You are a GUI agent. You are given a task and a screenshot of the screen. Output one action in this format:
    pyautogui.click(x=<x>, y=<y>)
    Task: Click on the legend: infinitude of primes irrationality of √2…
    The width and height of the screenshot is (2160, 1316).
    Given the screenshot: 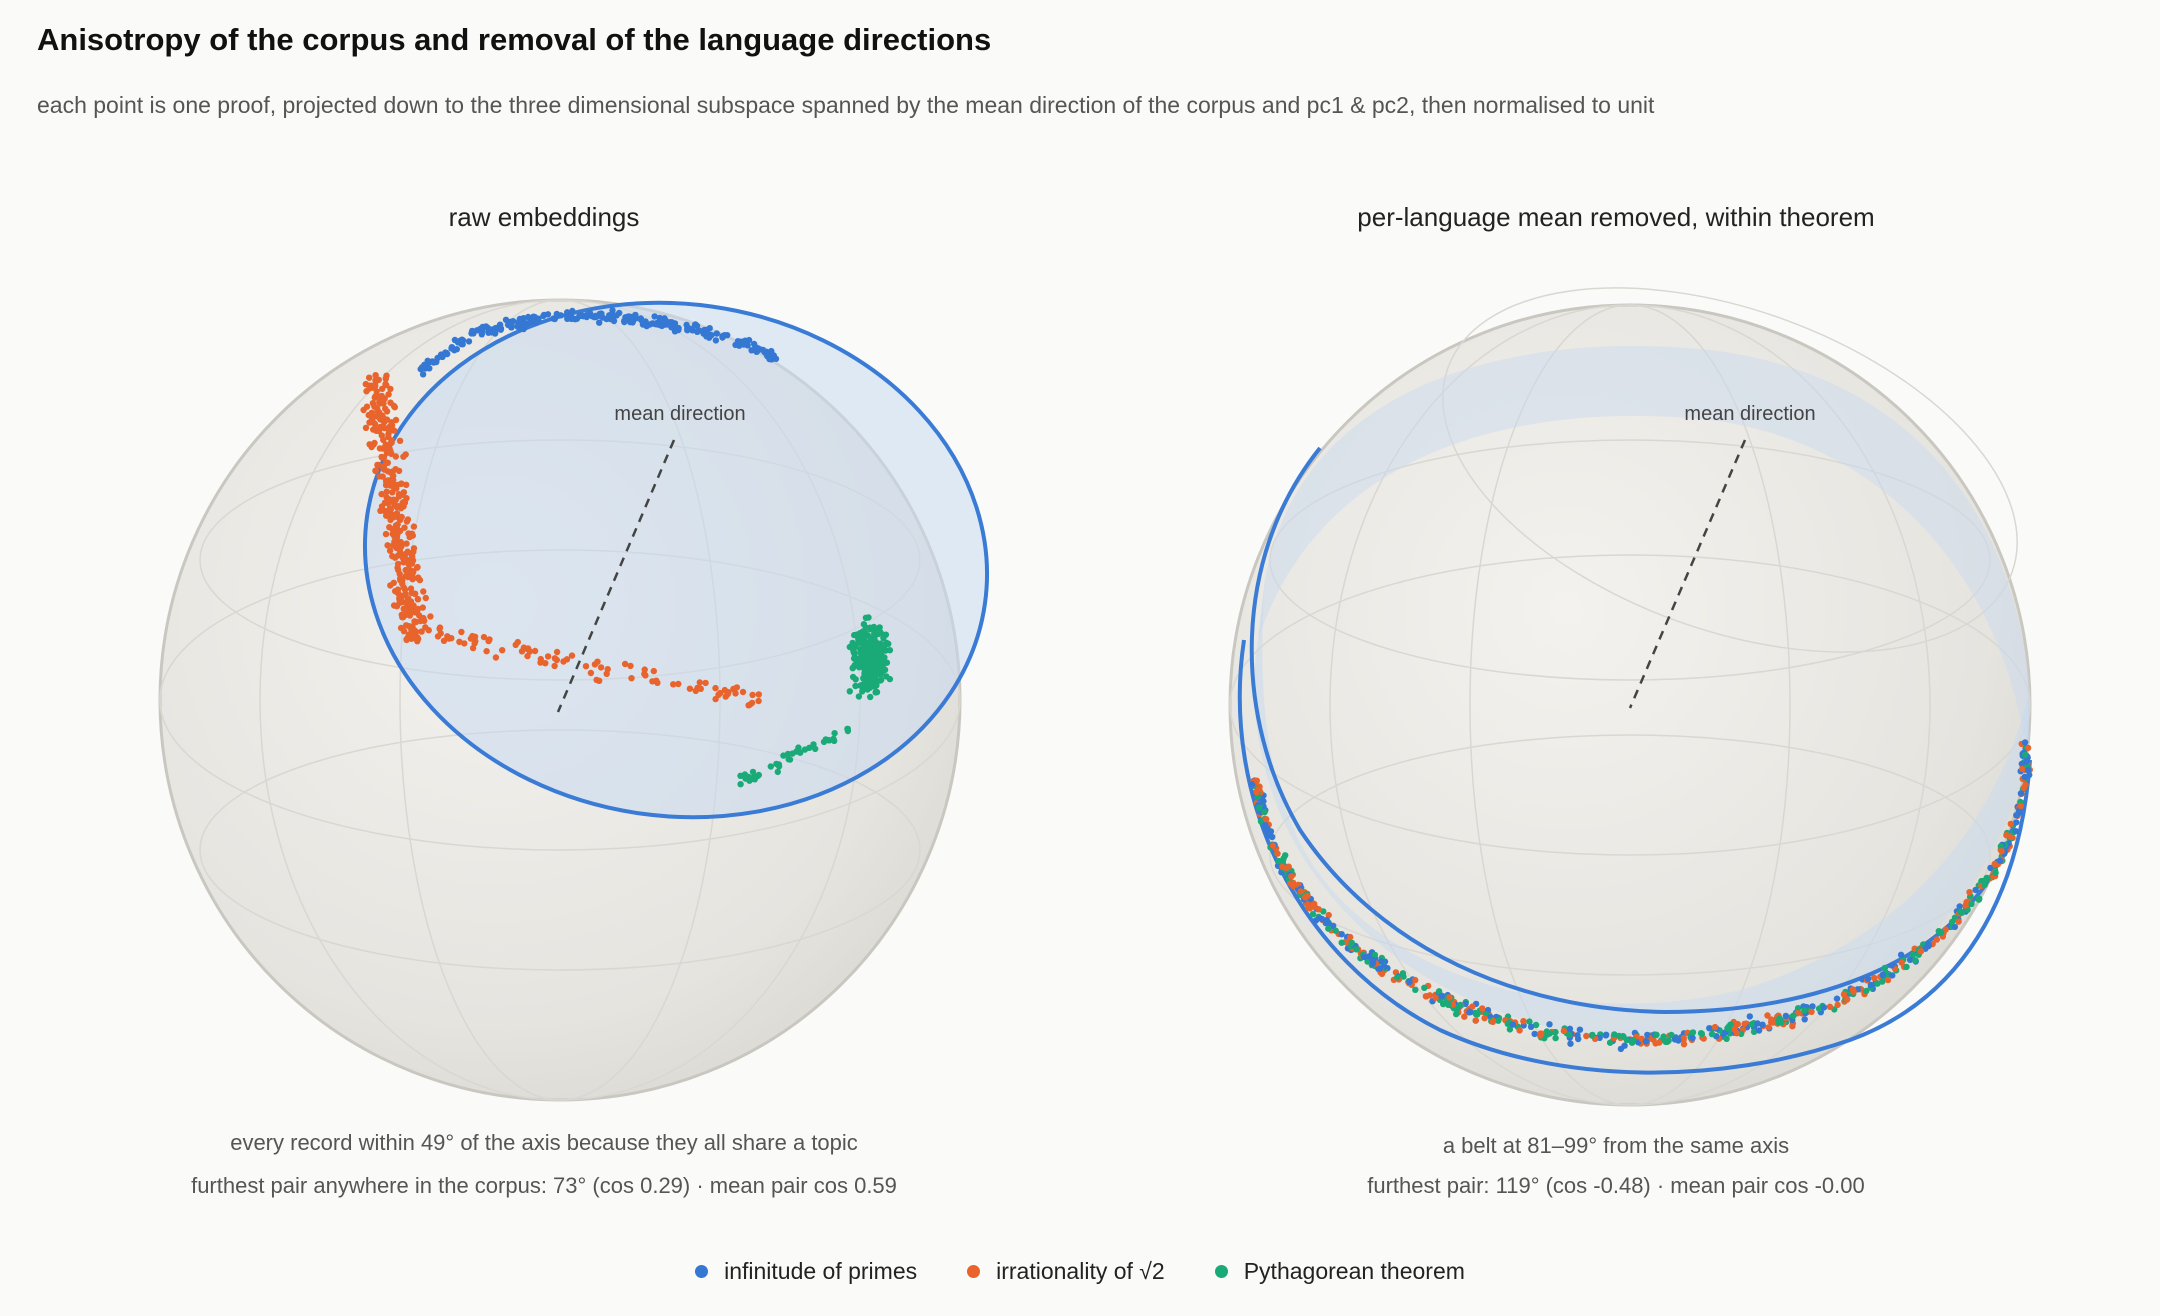 What is the action you would take?
    pyautogui.click(x=1080, y=1271)
    